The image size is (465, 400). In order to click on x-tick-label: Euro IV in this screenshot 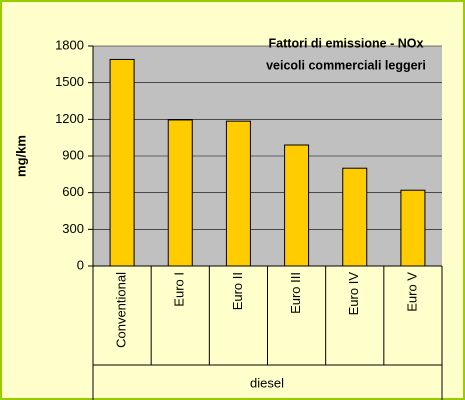, I will do `click(353, 294)`.